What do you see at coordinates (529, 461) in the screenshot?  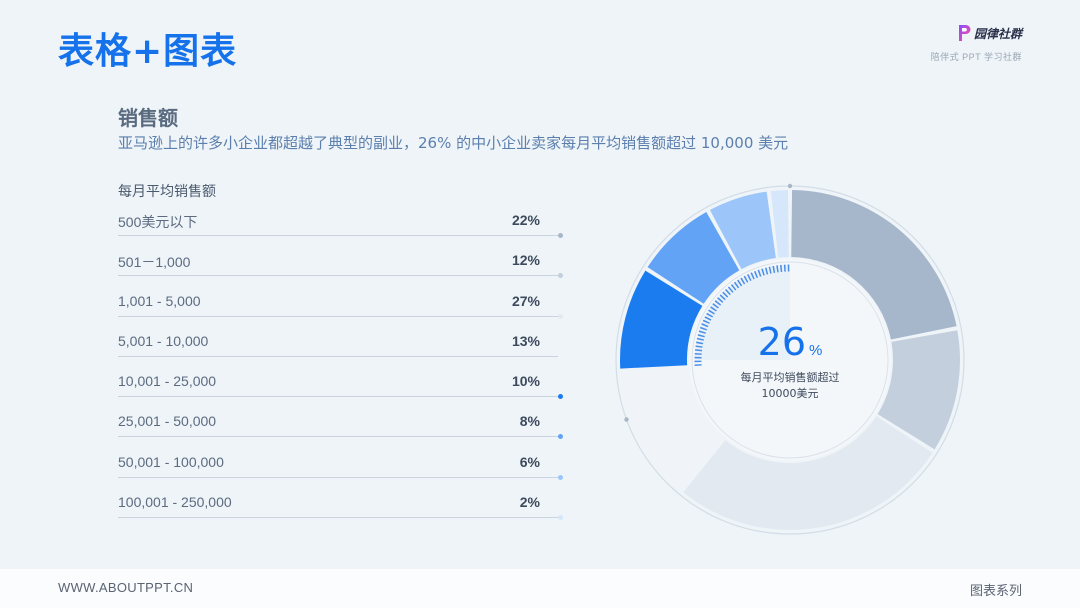 I see `row-value: 6%` at bounding box center [529, 461].